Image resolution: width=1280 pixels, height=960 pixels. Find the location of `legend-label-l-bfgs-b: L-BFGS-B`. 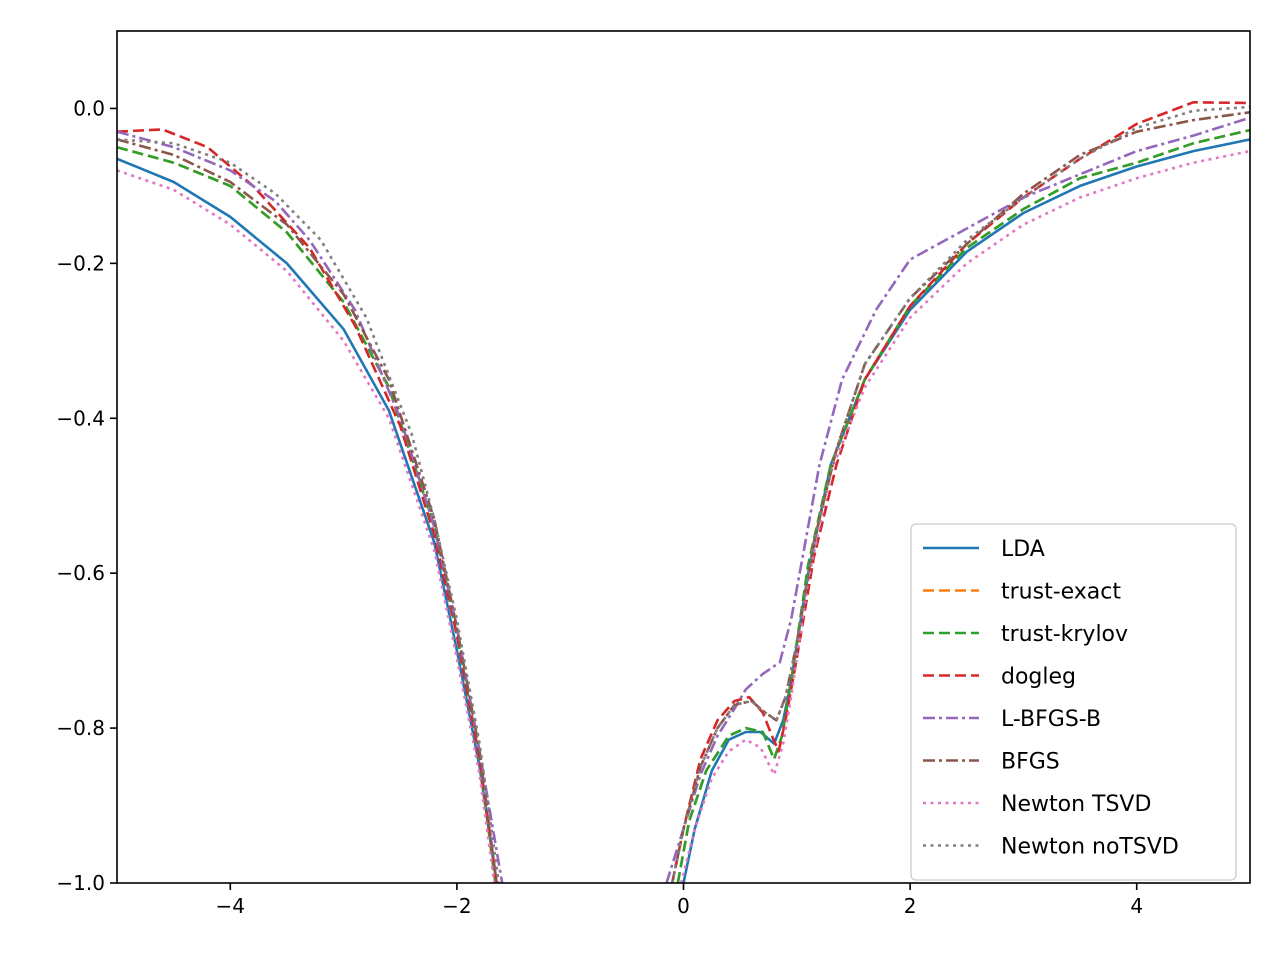

legend-label-l-bfgs-b: L-BFGS-B is located at coordinates (1051, 719).